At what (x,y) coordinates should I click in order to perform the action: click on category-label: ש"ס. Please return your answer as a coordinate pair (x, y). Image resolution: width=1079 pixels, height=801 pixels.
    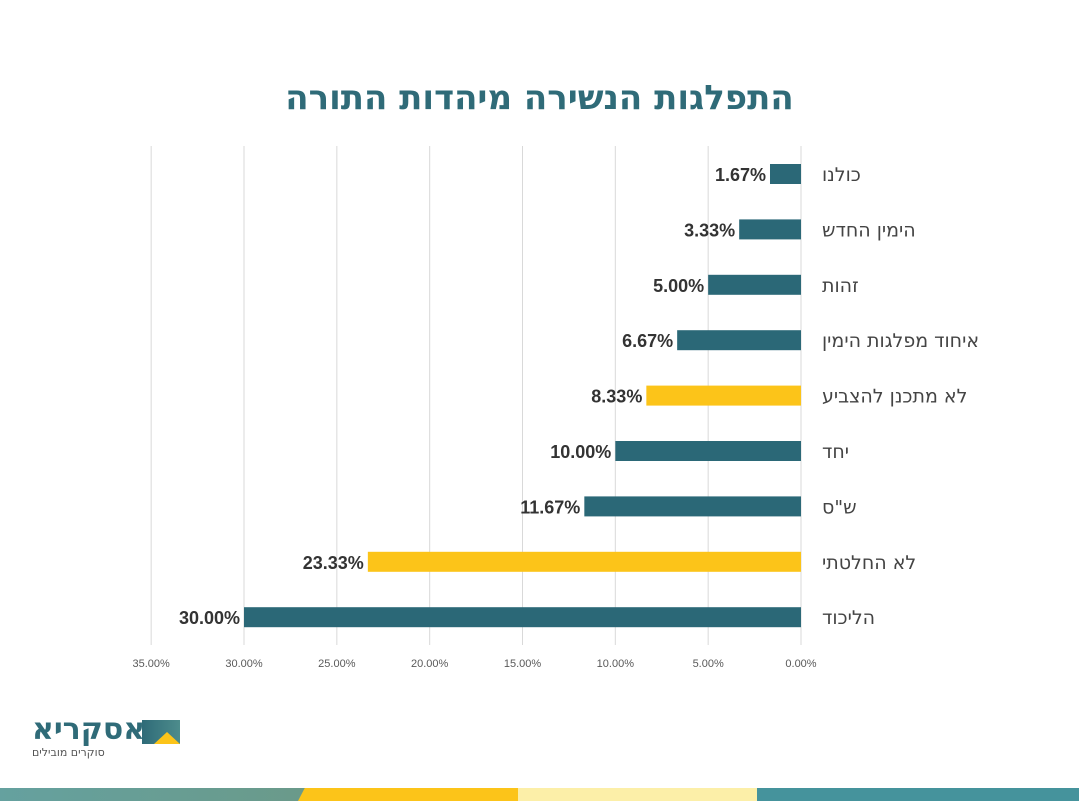
    Looking at the image, I should click on (839, 507).